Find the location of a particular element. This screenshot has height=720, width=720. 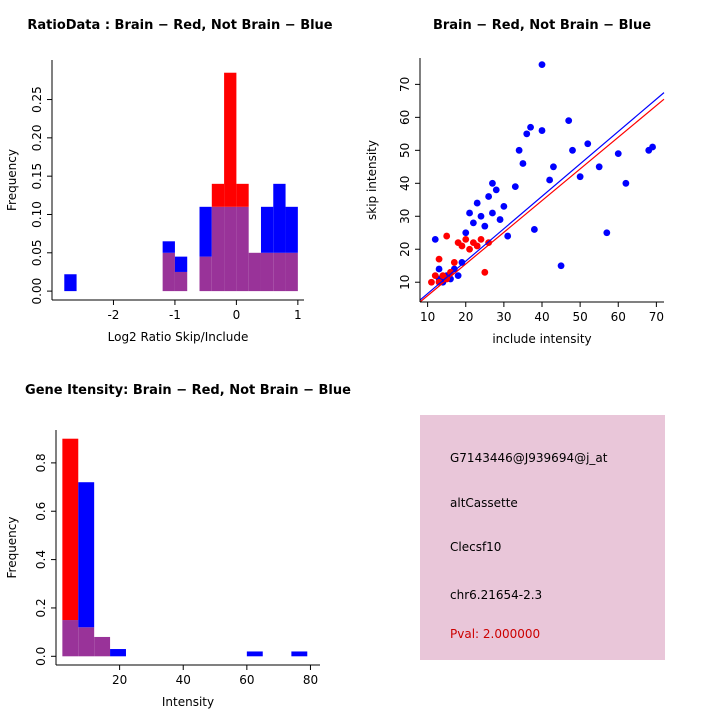

svg-text: Intensity is located at coordinates (188, 702).